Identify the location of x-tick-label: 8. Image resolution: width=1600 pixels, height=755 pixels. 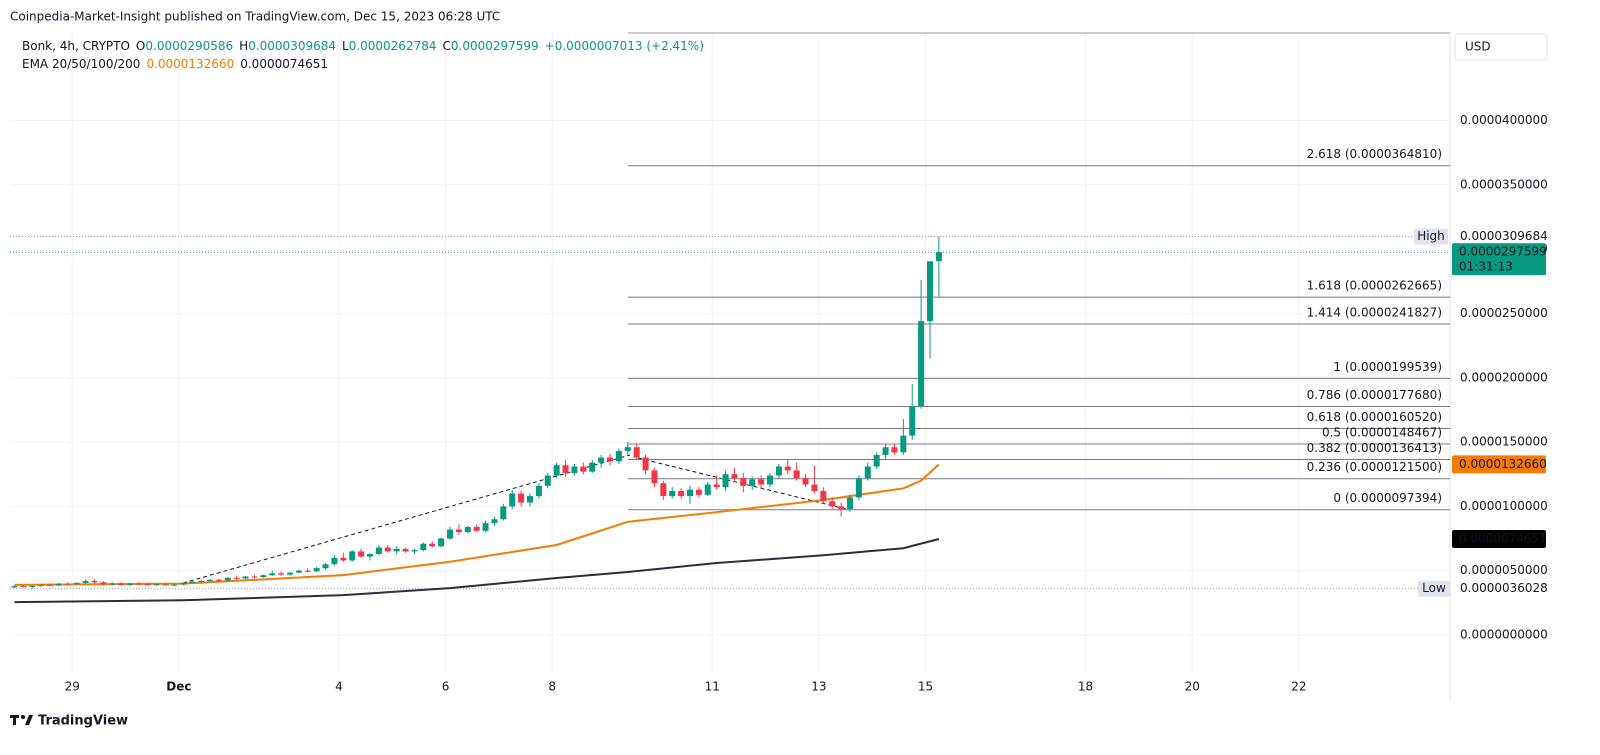
(552, 687).